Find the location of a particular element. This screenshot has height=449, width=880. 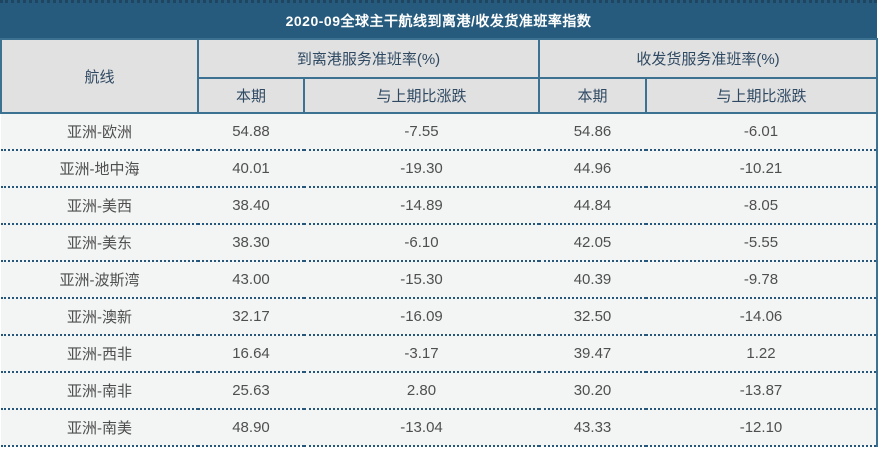

table-row: 亚洲-澳新 32.17 -16.09 32.50 -14.06 is located at coordinates (439, 317).